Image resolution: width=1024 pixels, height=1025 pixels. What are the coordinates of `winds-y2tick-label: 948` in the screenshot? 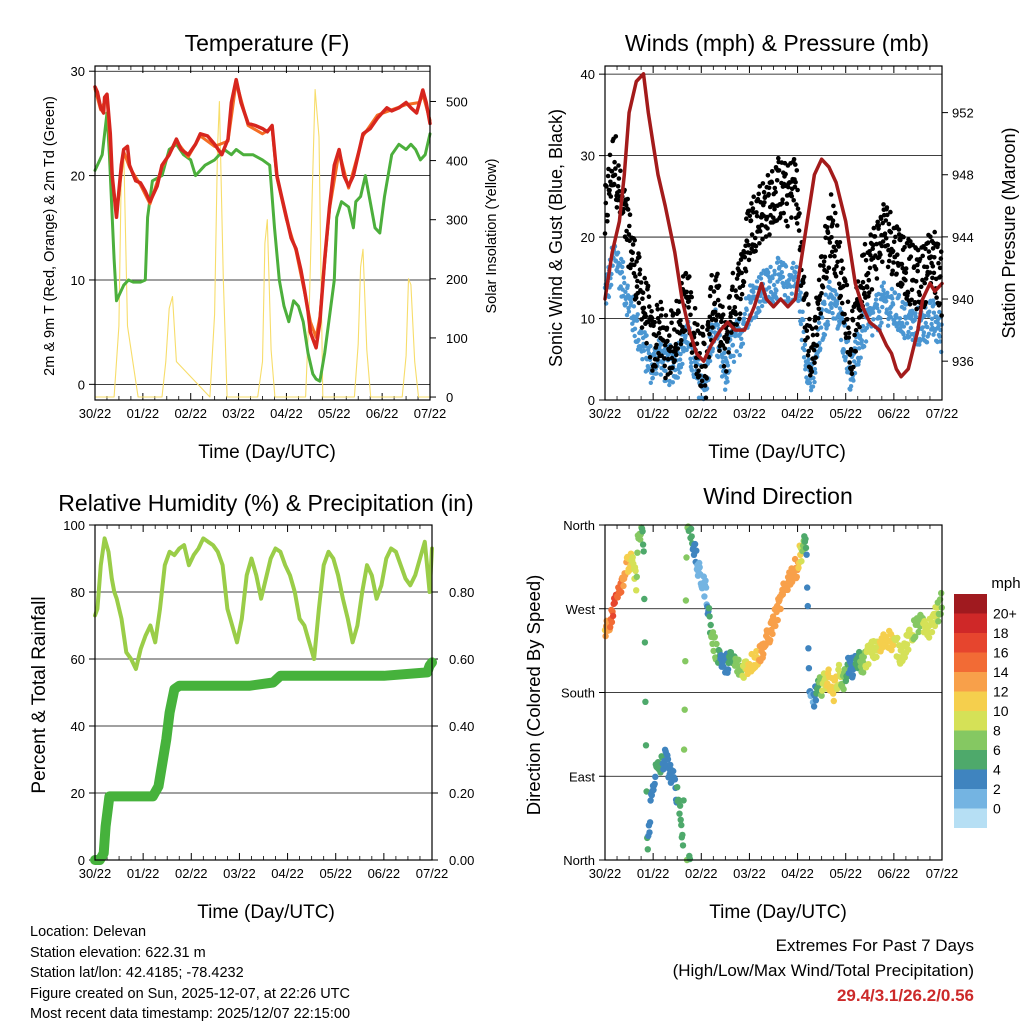 It's located at (963, 175).